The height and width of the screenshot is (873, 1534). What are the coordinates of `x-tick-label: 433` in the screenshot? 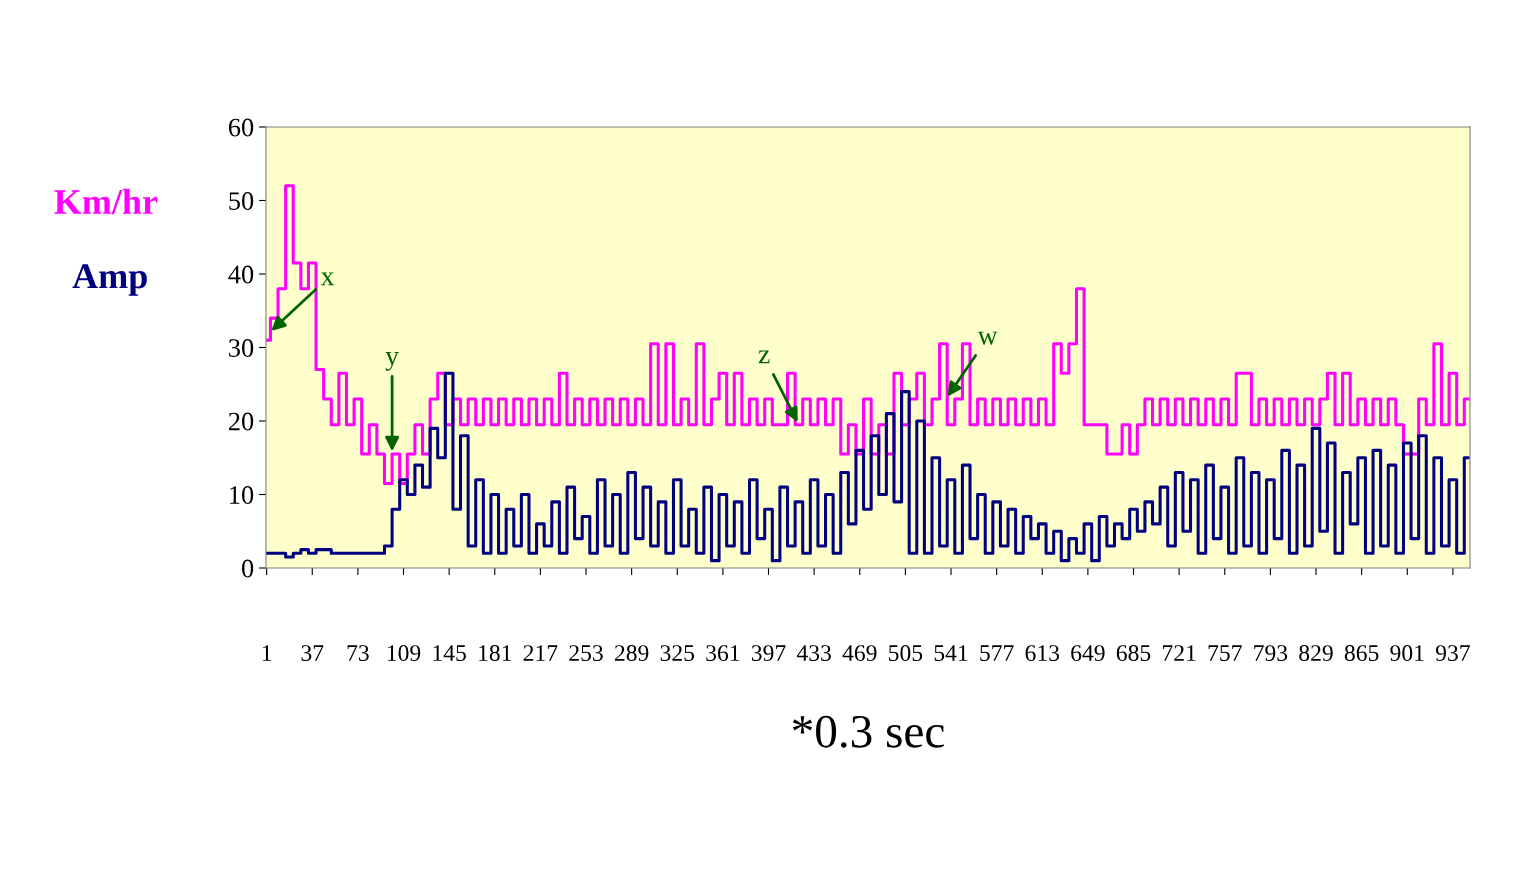 It's located at (813, 653).